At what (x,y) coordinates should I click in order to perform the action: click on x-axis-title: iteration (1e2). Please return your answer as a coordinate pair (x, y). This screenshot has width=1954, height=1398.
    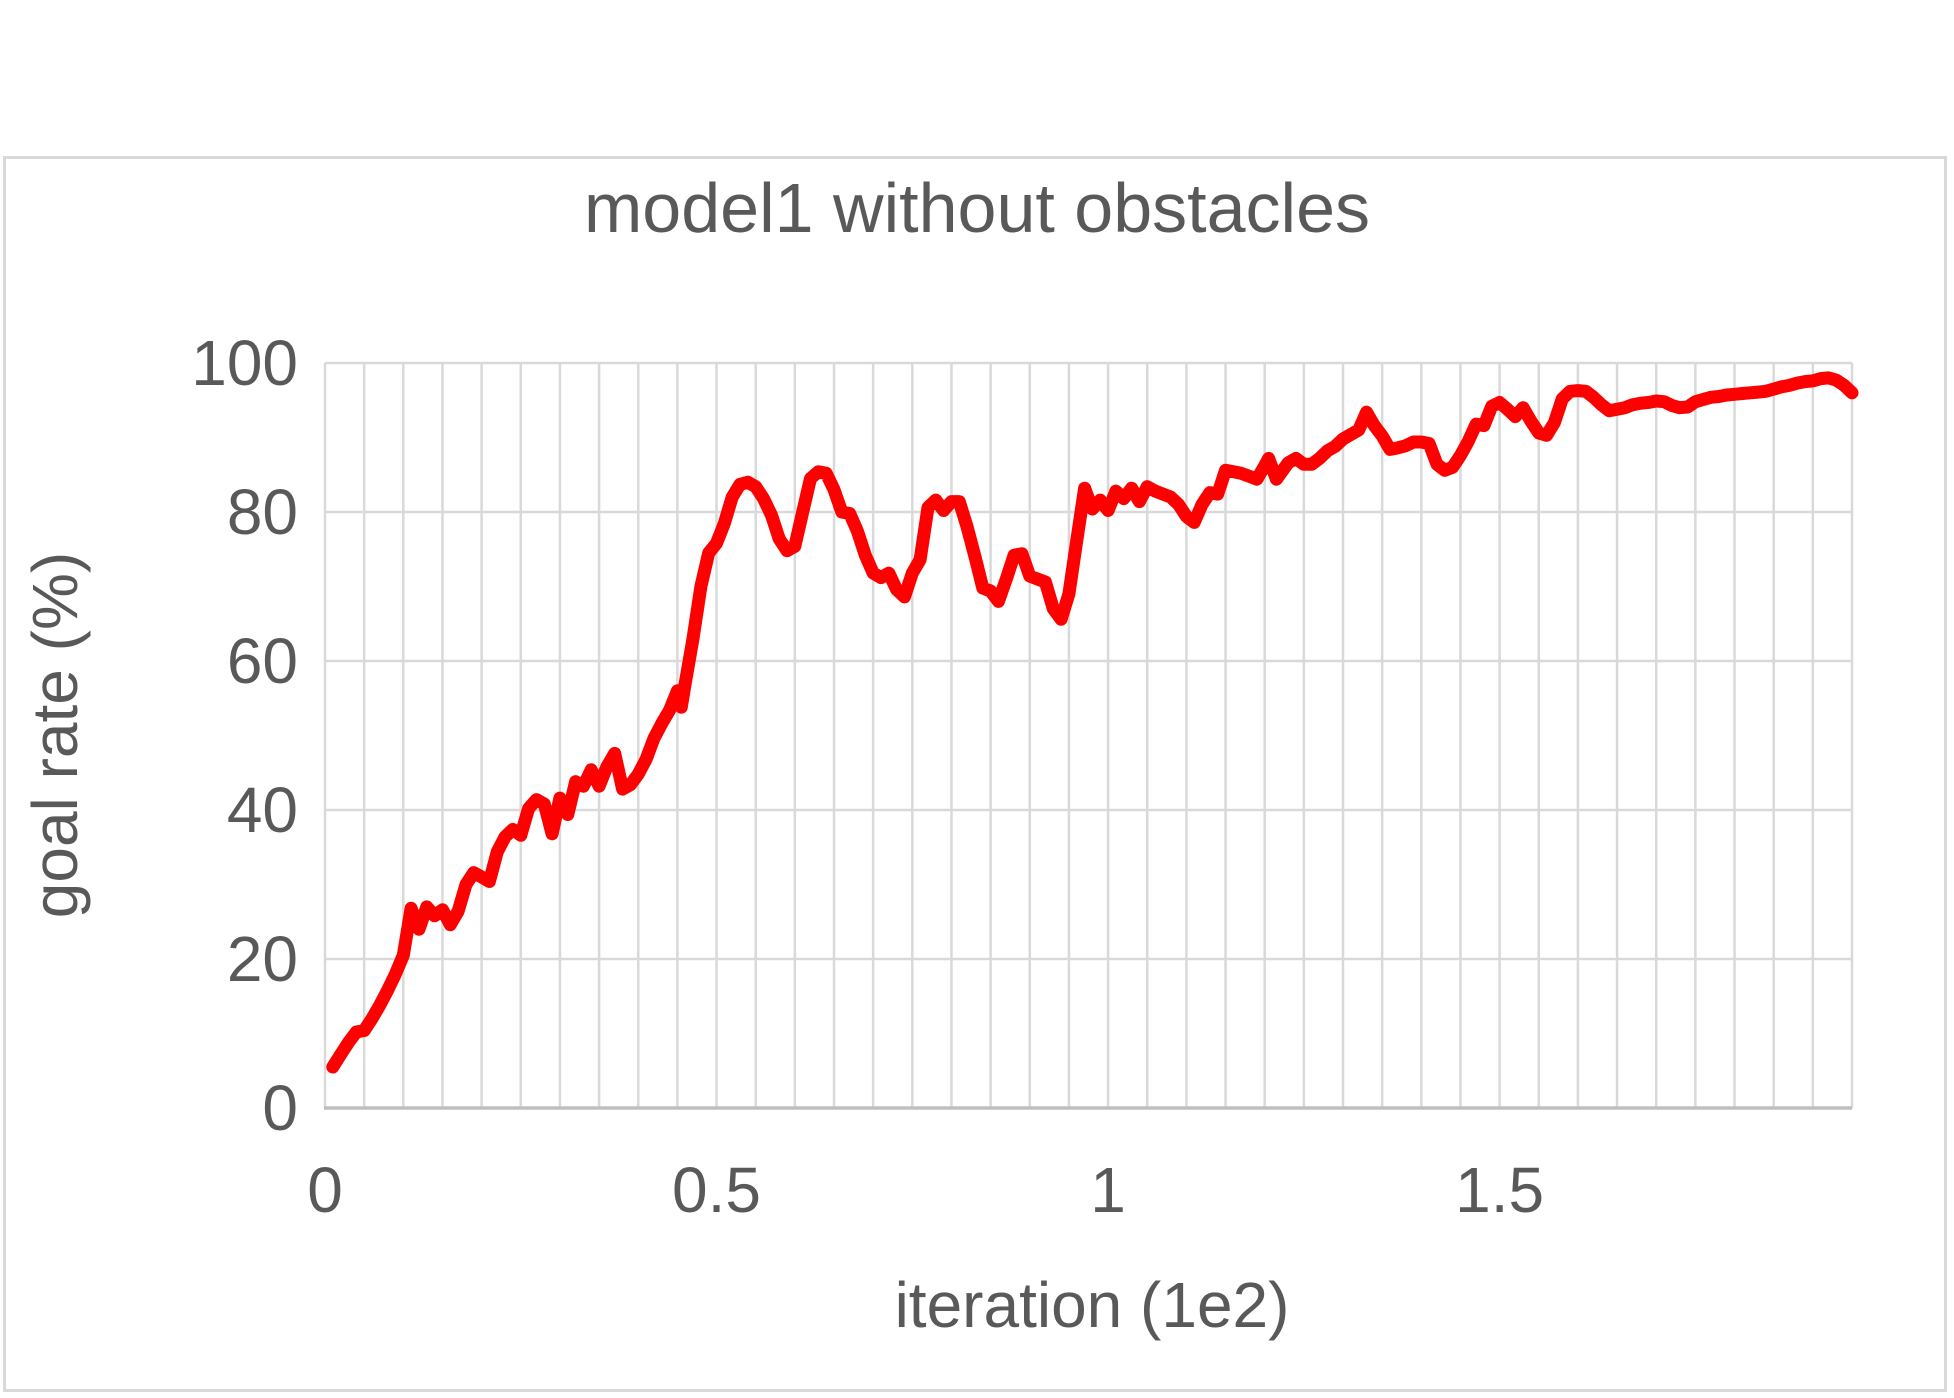
    Looking at the image, I should click on (1092, 1305).